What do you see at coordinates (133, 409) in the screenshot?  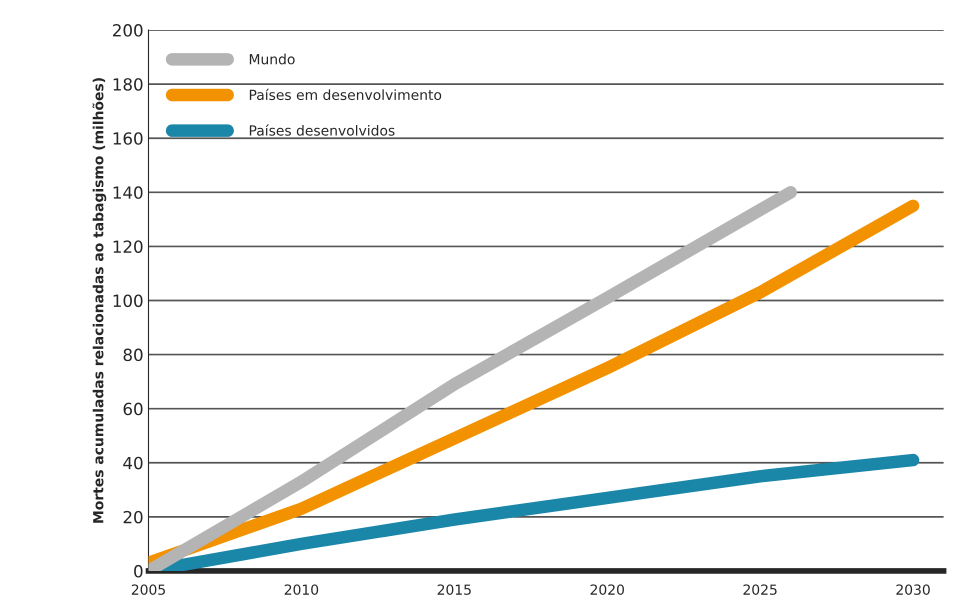 I see `y-tick-label: 60` at bounding box center [133, 409].